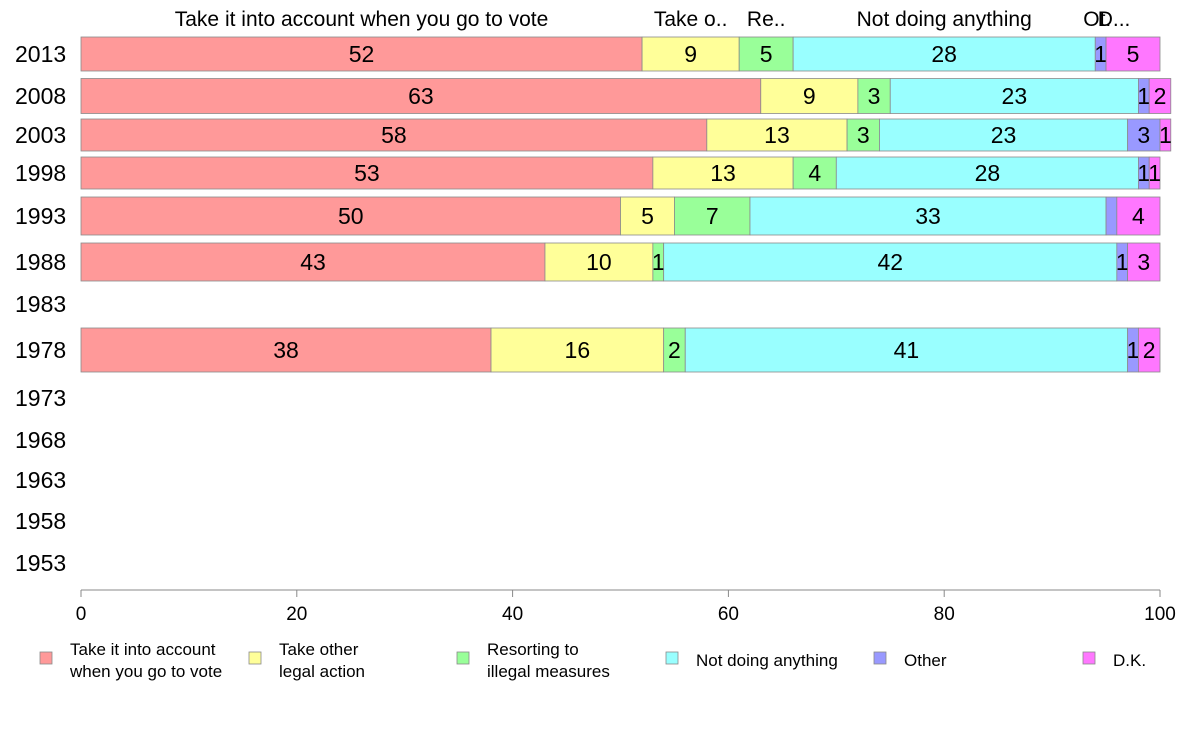 Image resolution: width=1188 pixels, height=736 pixels. I want to click on bar-segment-1998-take-it-into-account-when-you-go-to-vote, so click(367, 173).